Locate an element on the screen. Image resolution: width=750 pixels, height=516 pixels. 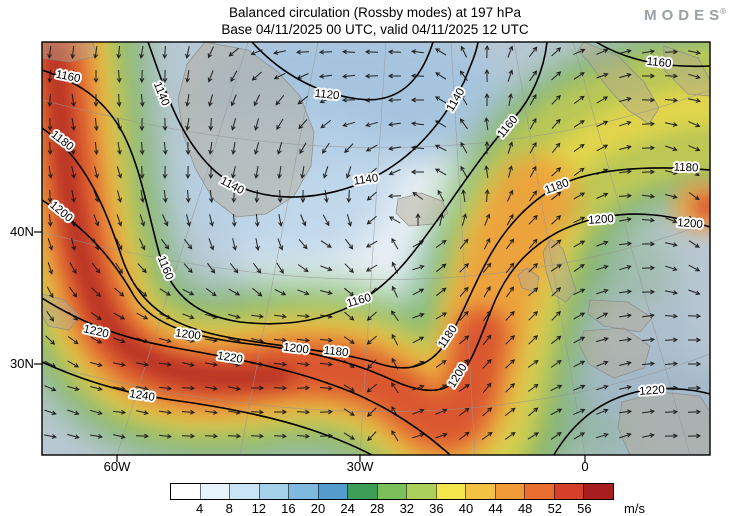
colorbar-tick-label: 40 is located at coordinates (466, 508).